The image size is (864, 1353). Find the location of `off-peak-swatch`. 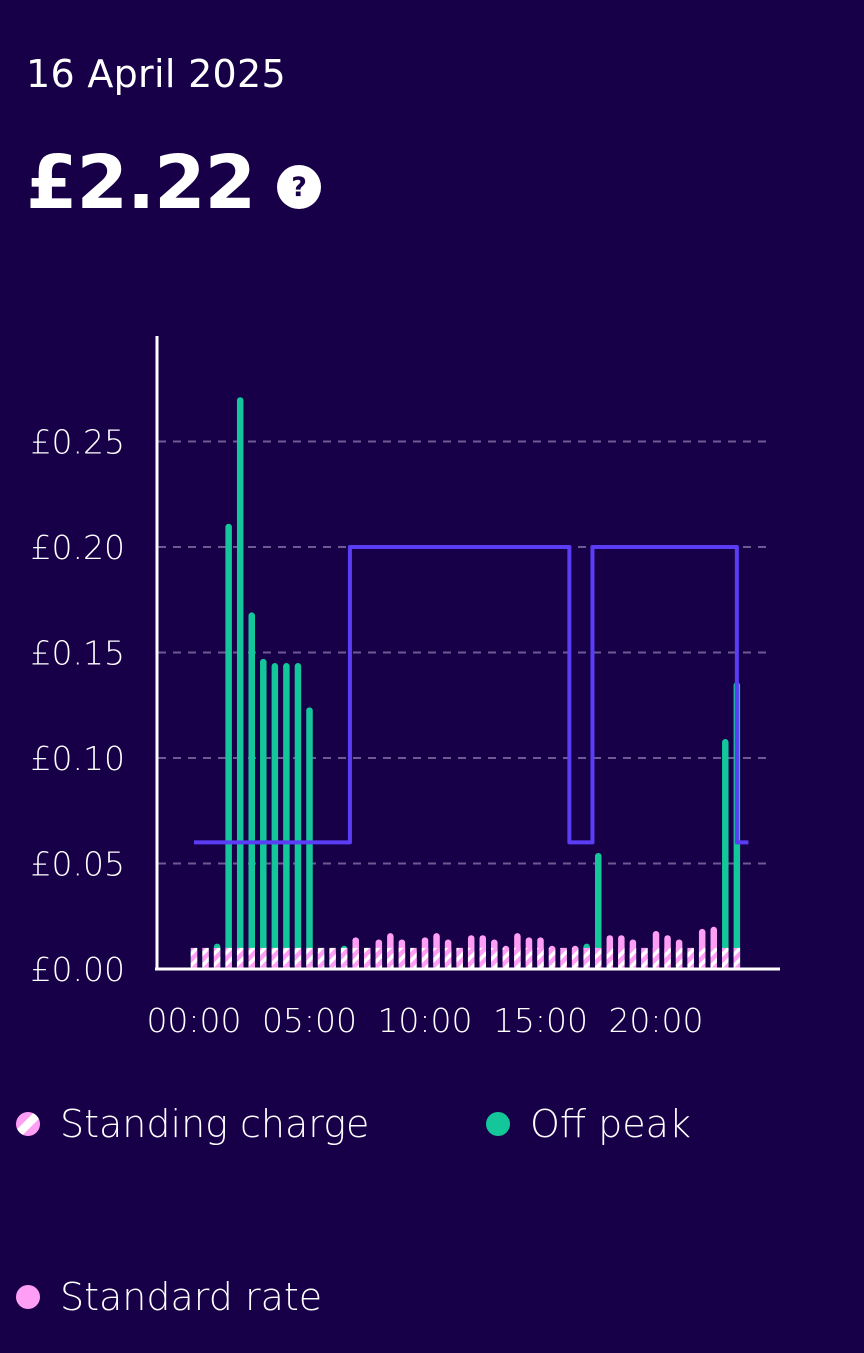

off-peak-swatch is located at coordinates (498, 1124).